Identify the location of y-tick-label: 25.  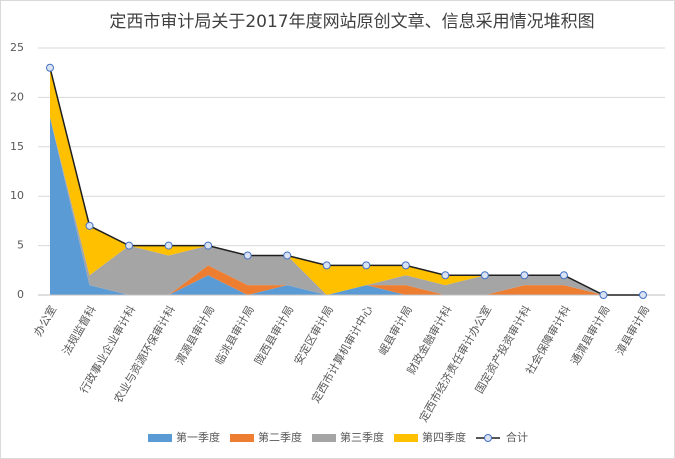
(17, 47).